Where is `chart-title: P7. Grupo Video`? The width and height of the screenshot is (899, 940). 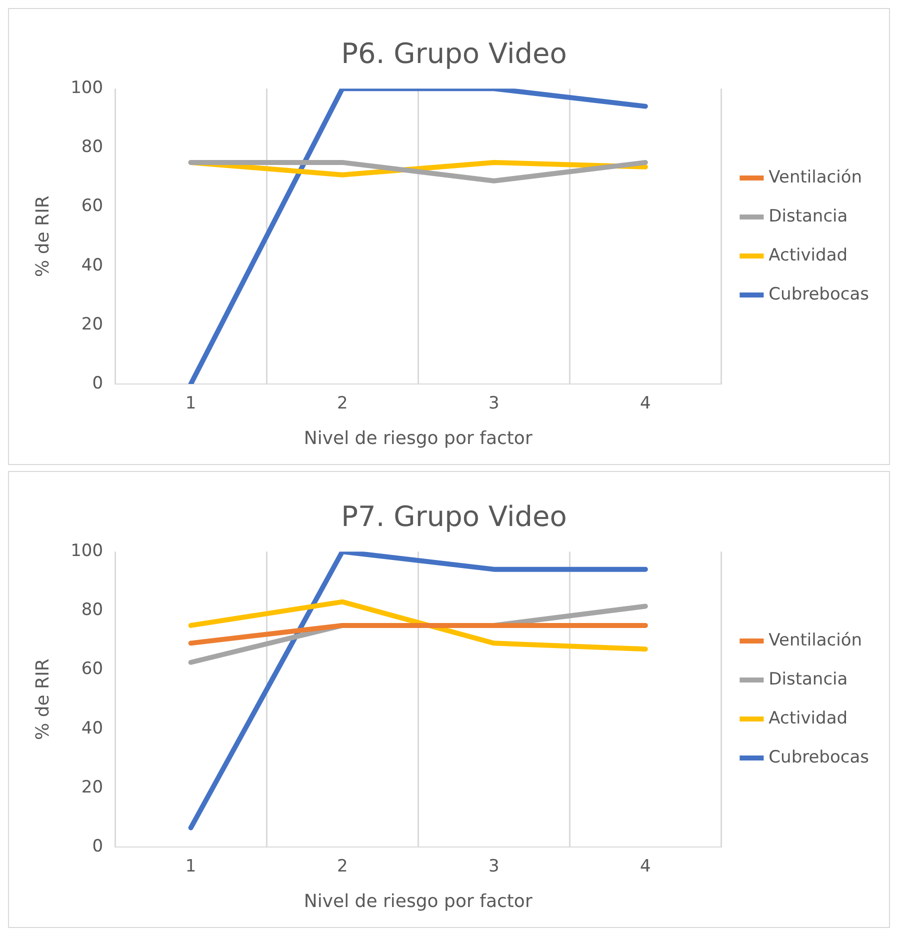
chart-title: P7. Grupo Video is located at coordinates (454, 517).